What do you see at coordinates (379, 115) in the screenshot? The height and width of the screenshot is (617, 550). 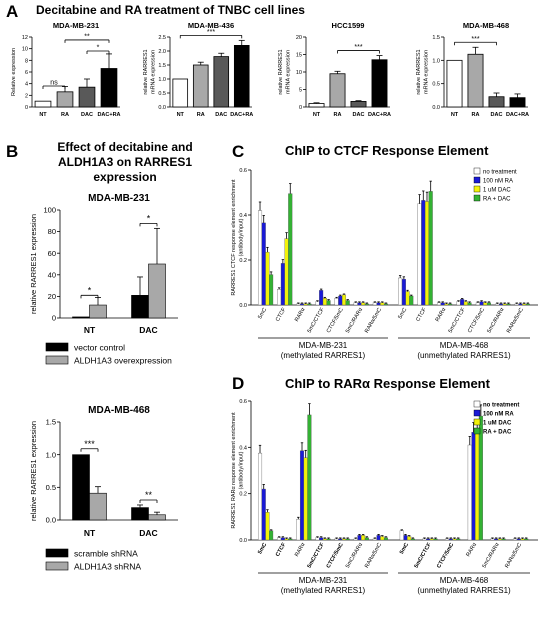 I see `a3-xtick-label: DAC+RA` at bounding box center [379, 115].